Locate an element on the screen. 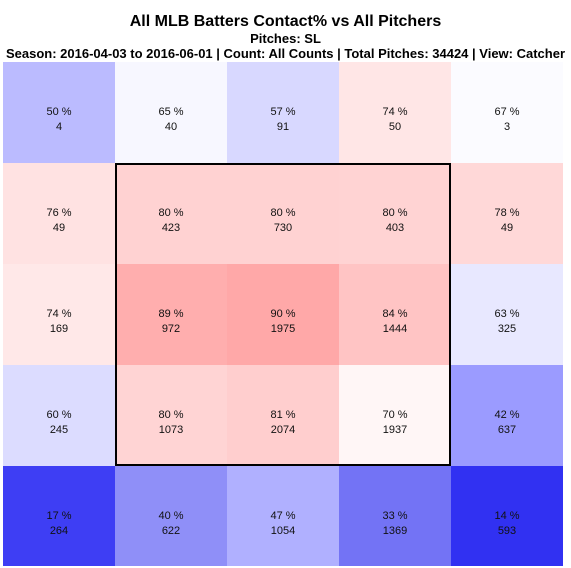  heatmap-cell: 14 % 593 is located at coordinates (507, 516).